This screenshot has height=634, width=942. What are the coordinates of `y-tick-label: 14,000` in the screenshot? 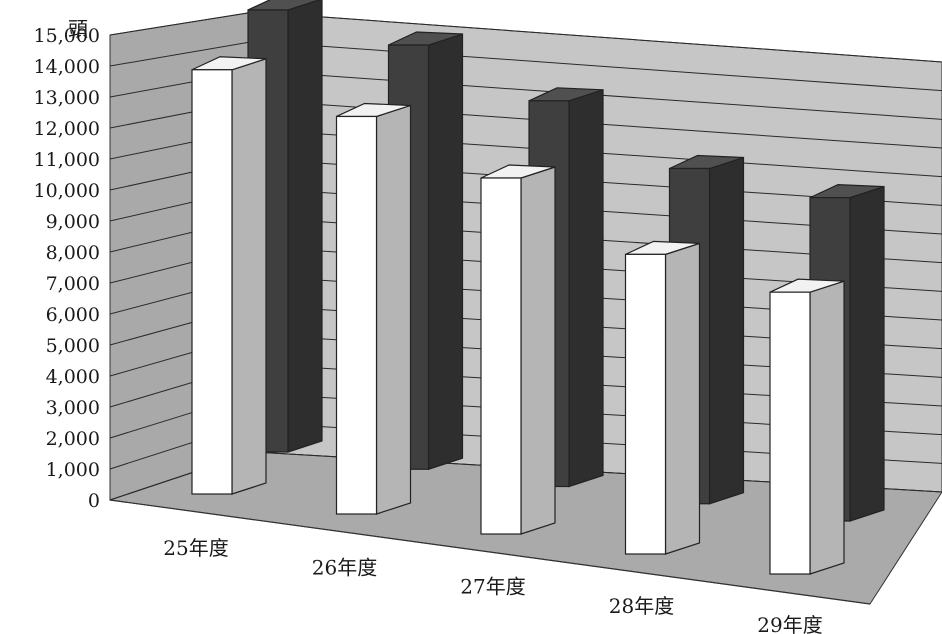 It's located at (67, 67).